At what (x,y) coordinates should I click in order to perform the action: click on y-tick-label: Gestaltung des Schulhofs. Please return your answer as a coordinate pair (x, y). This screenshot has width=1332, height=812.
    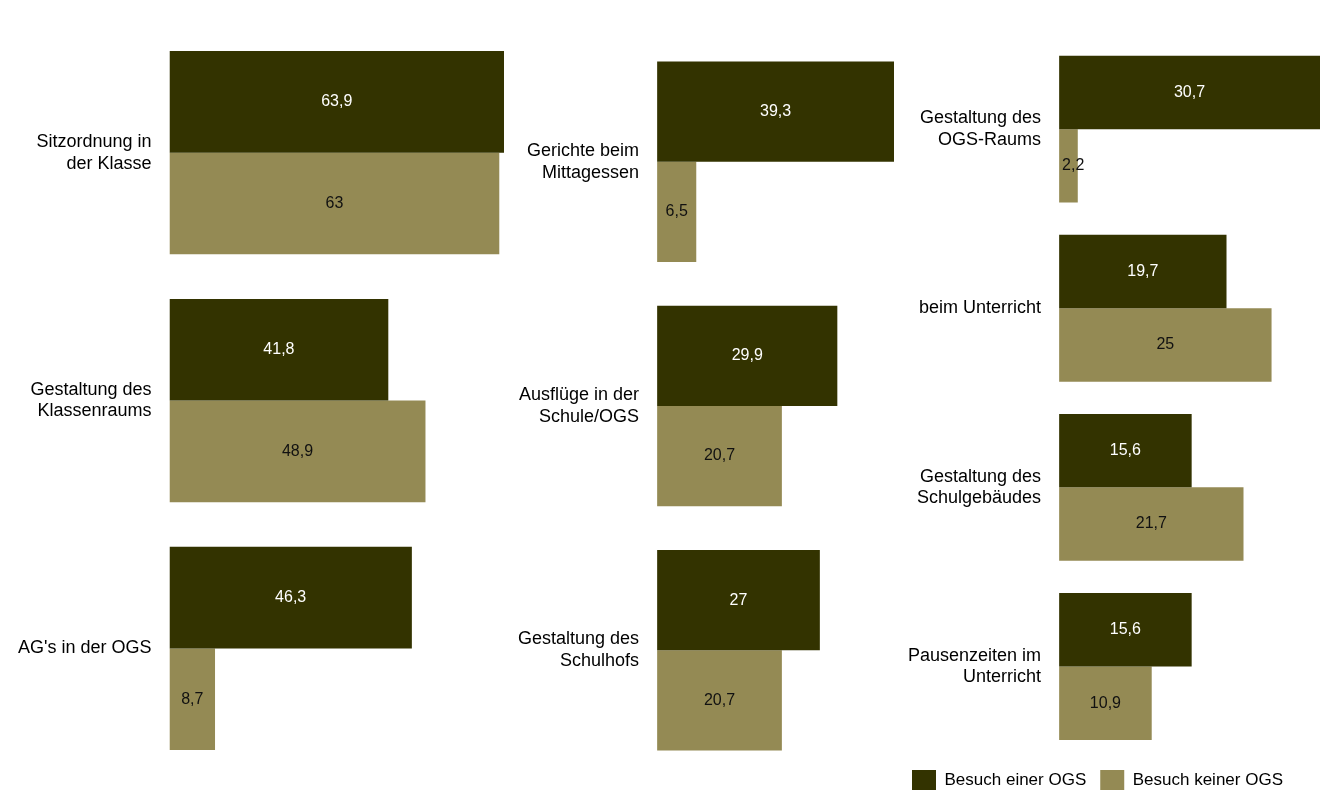
    Looking at the image, I should click on (579, 649).